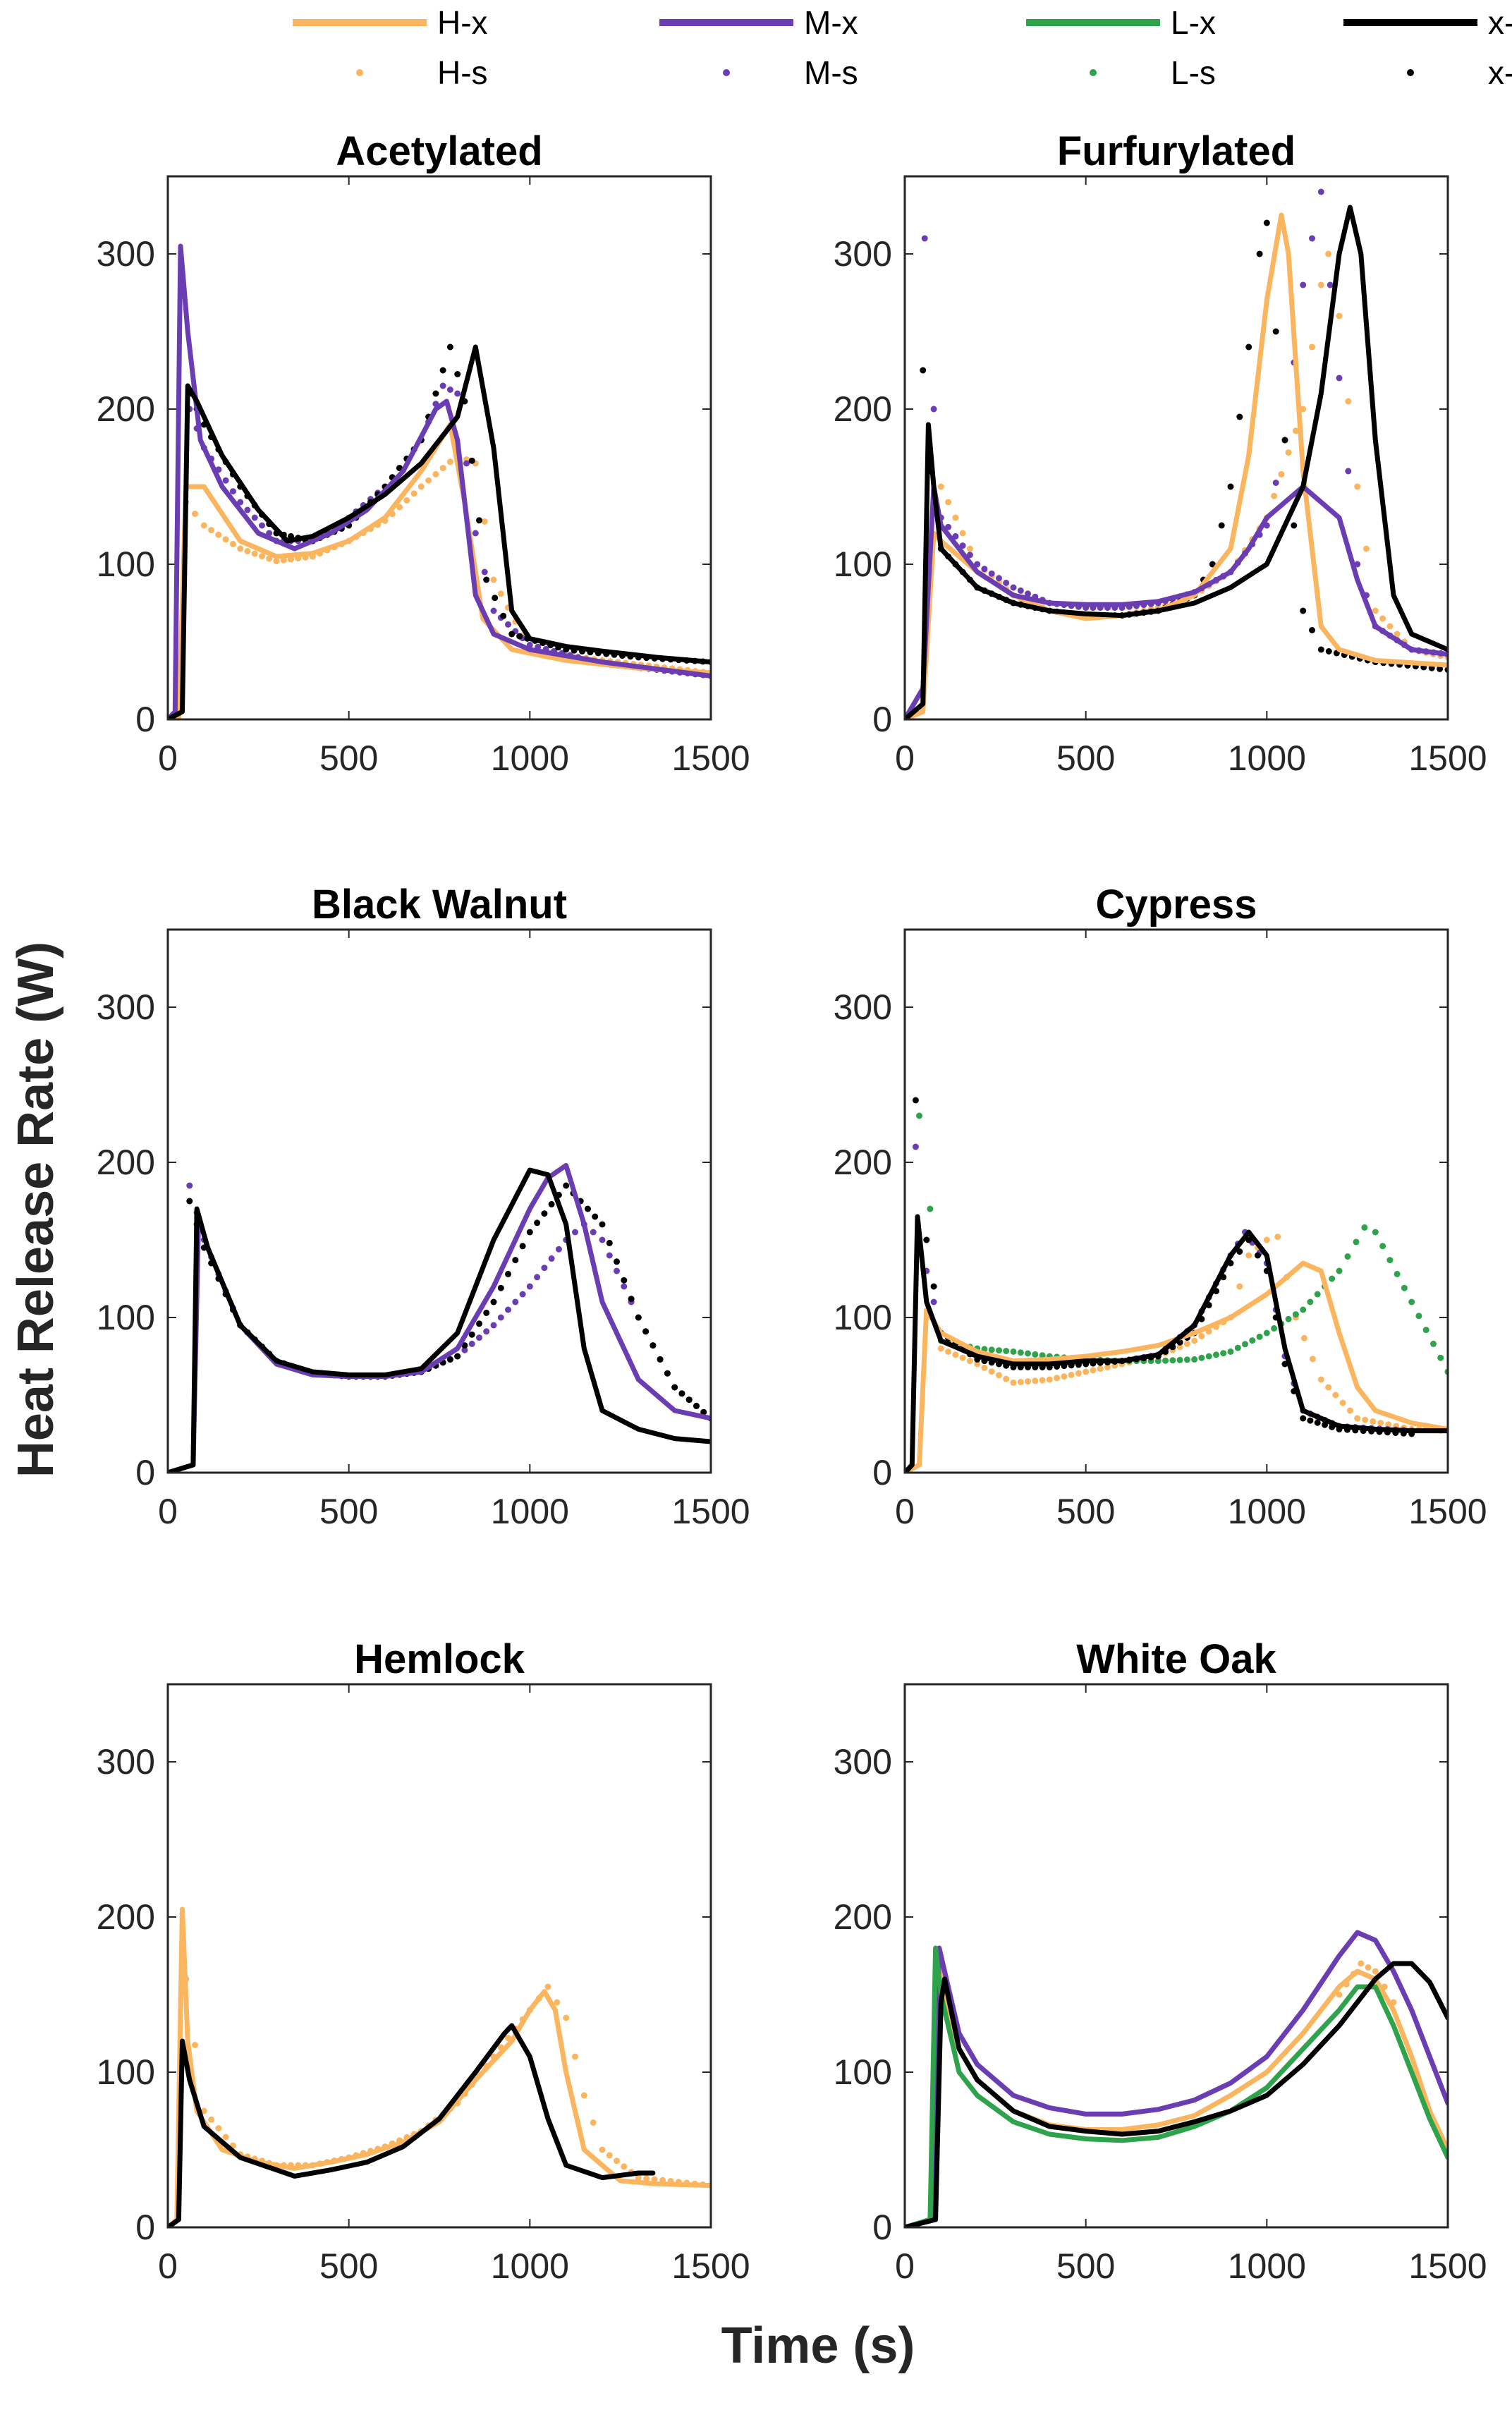 The image size is (1512, 2410). I want to click on panel-furfurylated: 0 500 1000 1500 0 100 200 300 Furfurylated, so click(1160, 453).